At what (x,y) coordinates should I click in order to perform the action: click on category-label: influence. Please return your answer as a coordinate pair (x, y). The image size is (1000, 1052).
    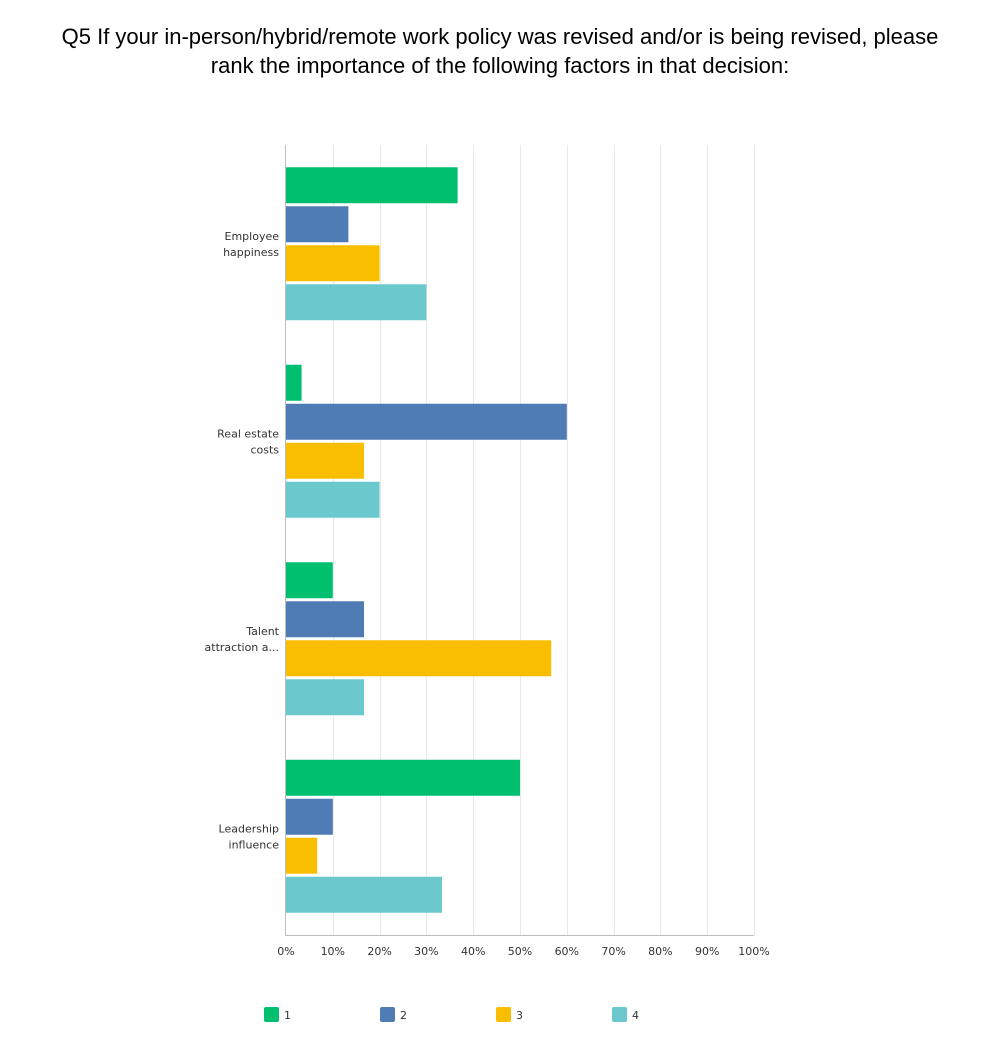
    Looking at the image, I should click on (254, 844).